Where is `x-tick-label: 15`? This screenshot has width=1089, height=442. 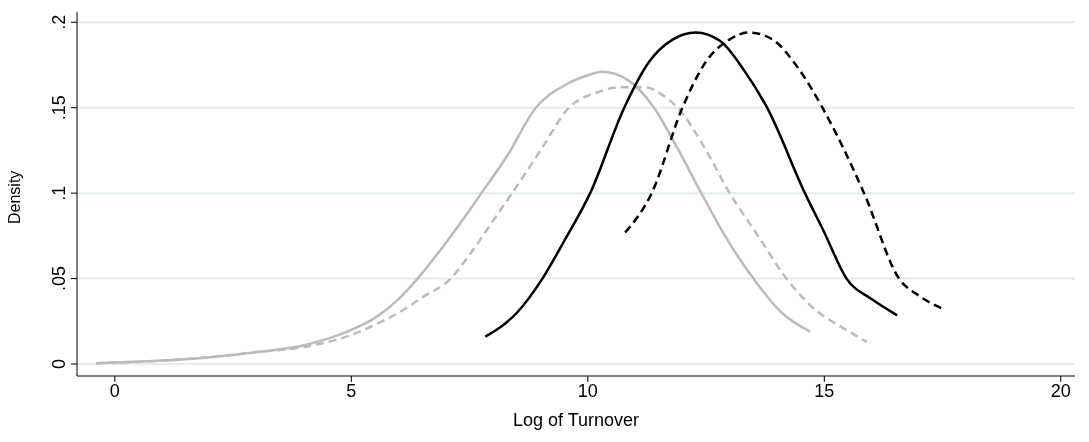
x-tick-label: 15 is located at coordinates (824, 390).